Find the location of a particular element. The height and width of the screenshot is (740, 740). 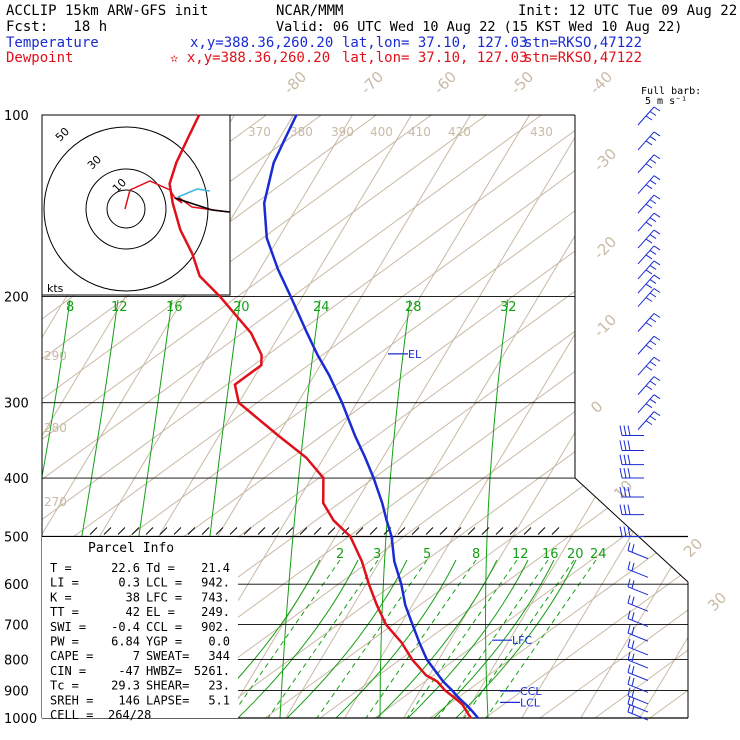

model-title: ACCLIP 15km ARW-GFS init is located at coordinates (107, 11).